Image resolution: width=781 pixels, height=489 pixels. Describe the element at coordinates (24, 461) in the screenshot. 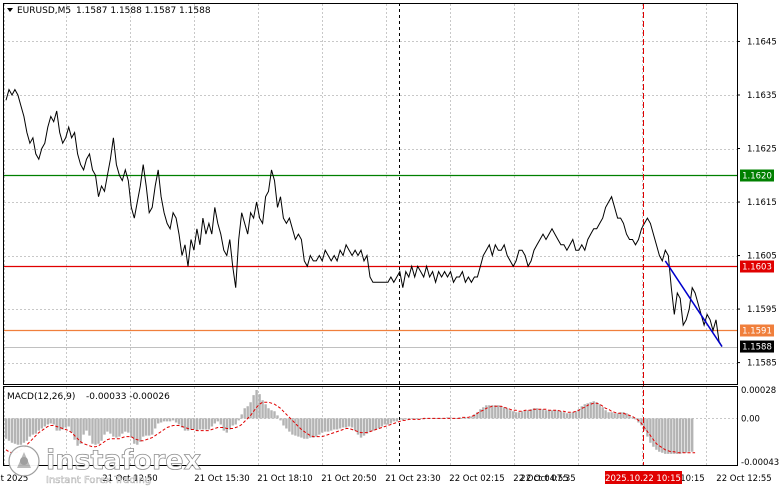

I see `instaforex-logo-icon` at that location.